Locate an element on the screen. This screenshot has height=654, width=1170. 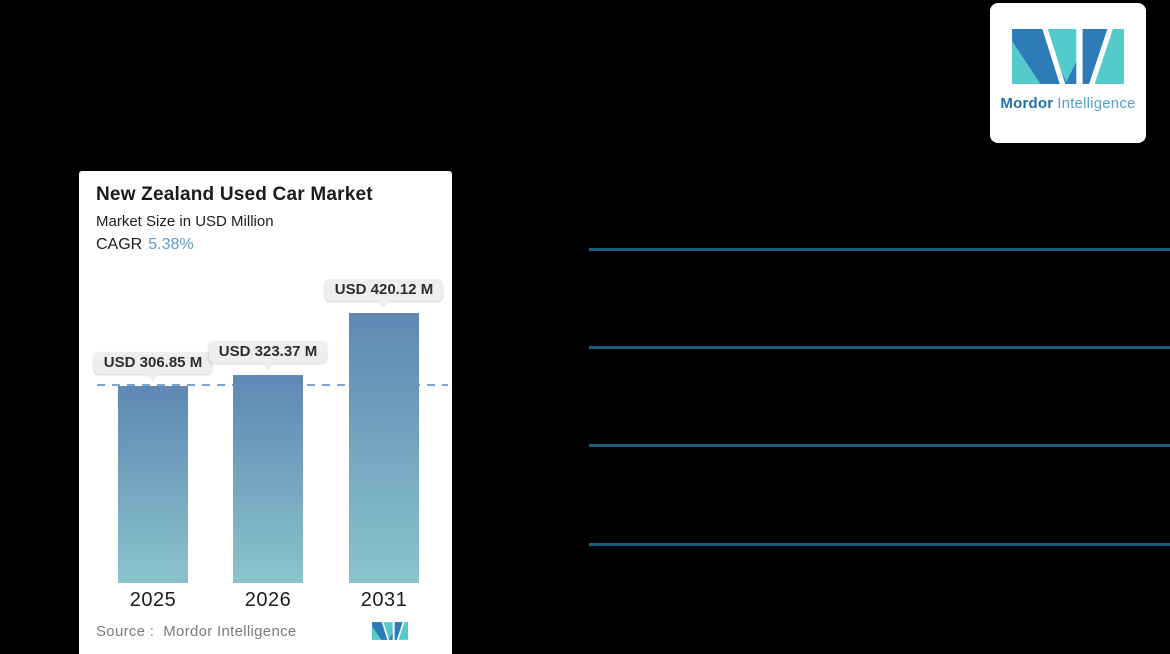
chart-title: New Zealand Used Car Market is located at coordinates (234, 194).